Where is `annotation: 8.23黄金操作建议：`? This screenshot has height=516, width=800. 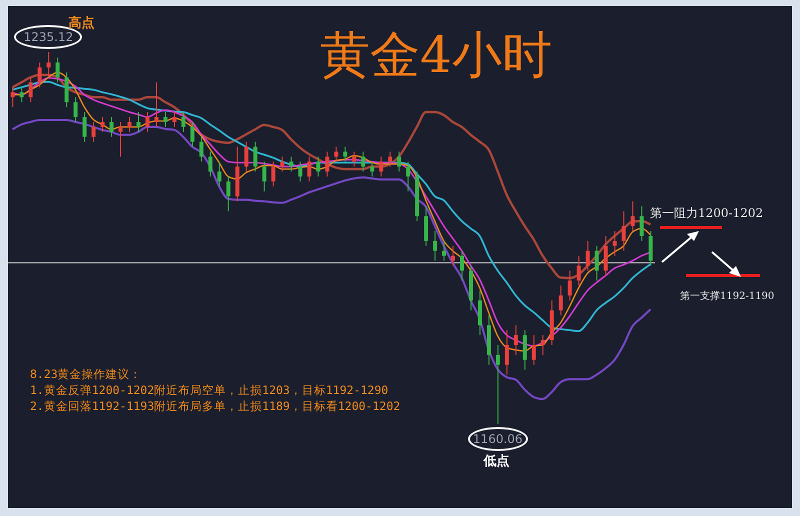
annotation: 8.23黄金操作建议： is located at coordinates (86, 374).